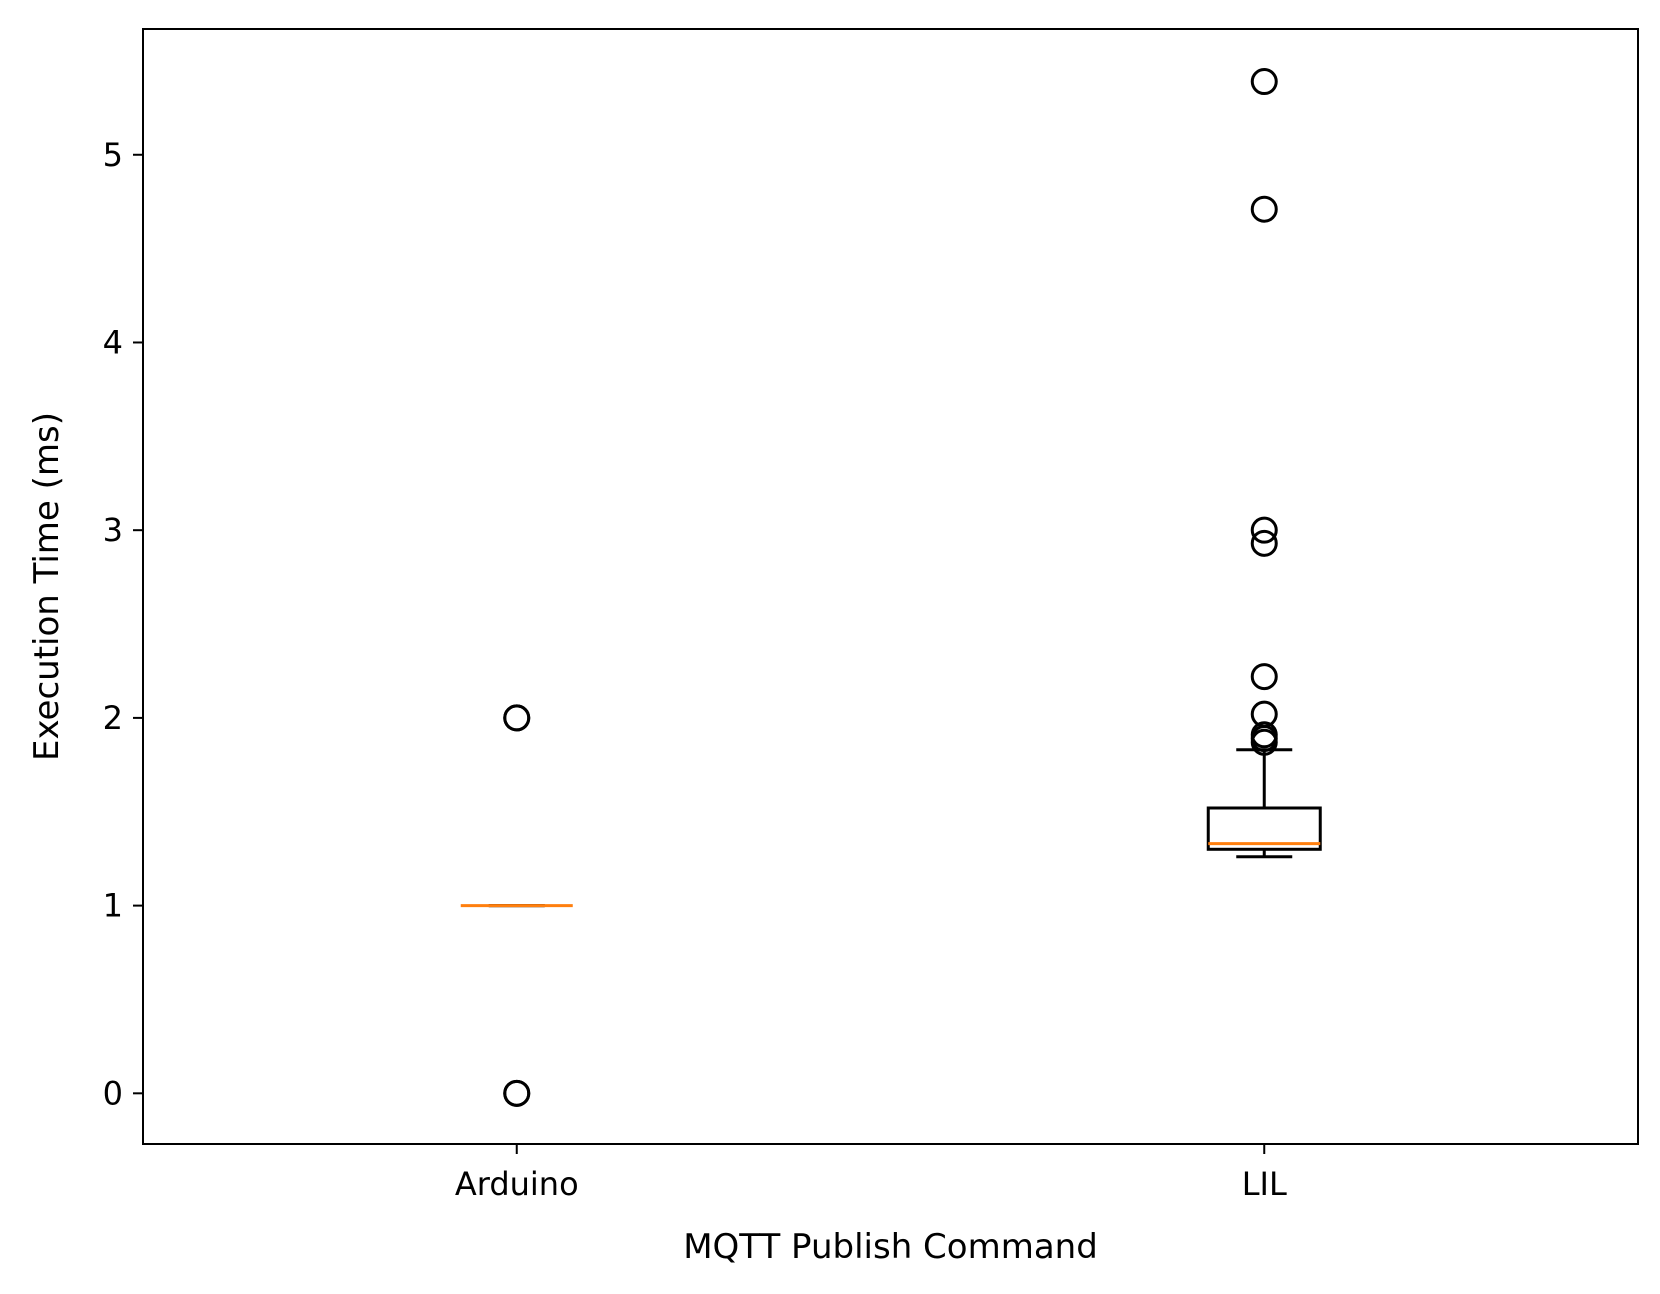  What do you see at coordinates (1264, 463) in the screenshot?
I see `box-group-lil` at bounding box center [1264, 463].